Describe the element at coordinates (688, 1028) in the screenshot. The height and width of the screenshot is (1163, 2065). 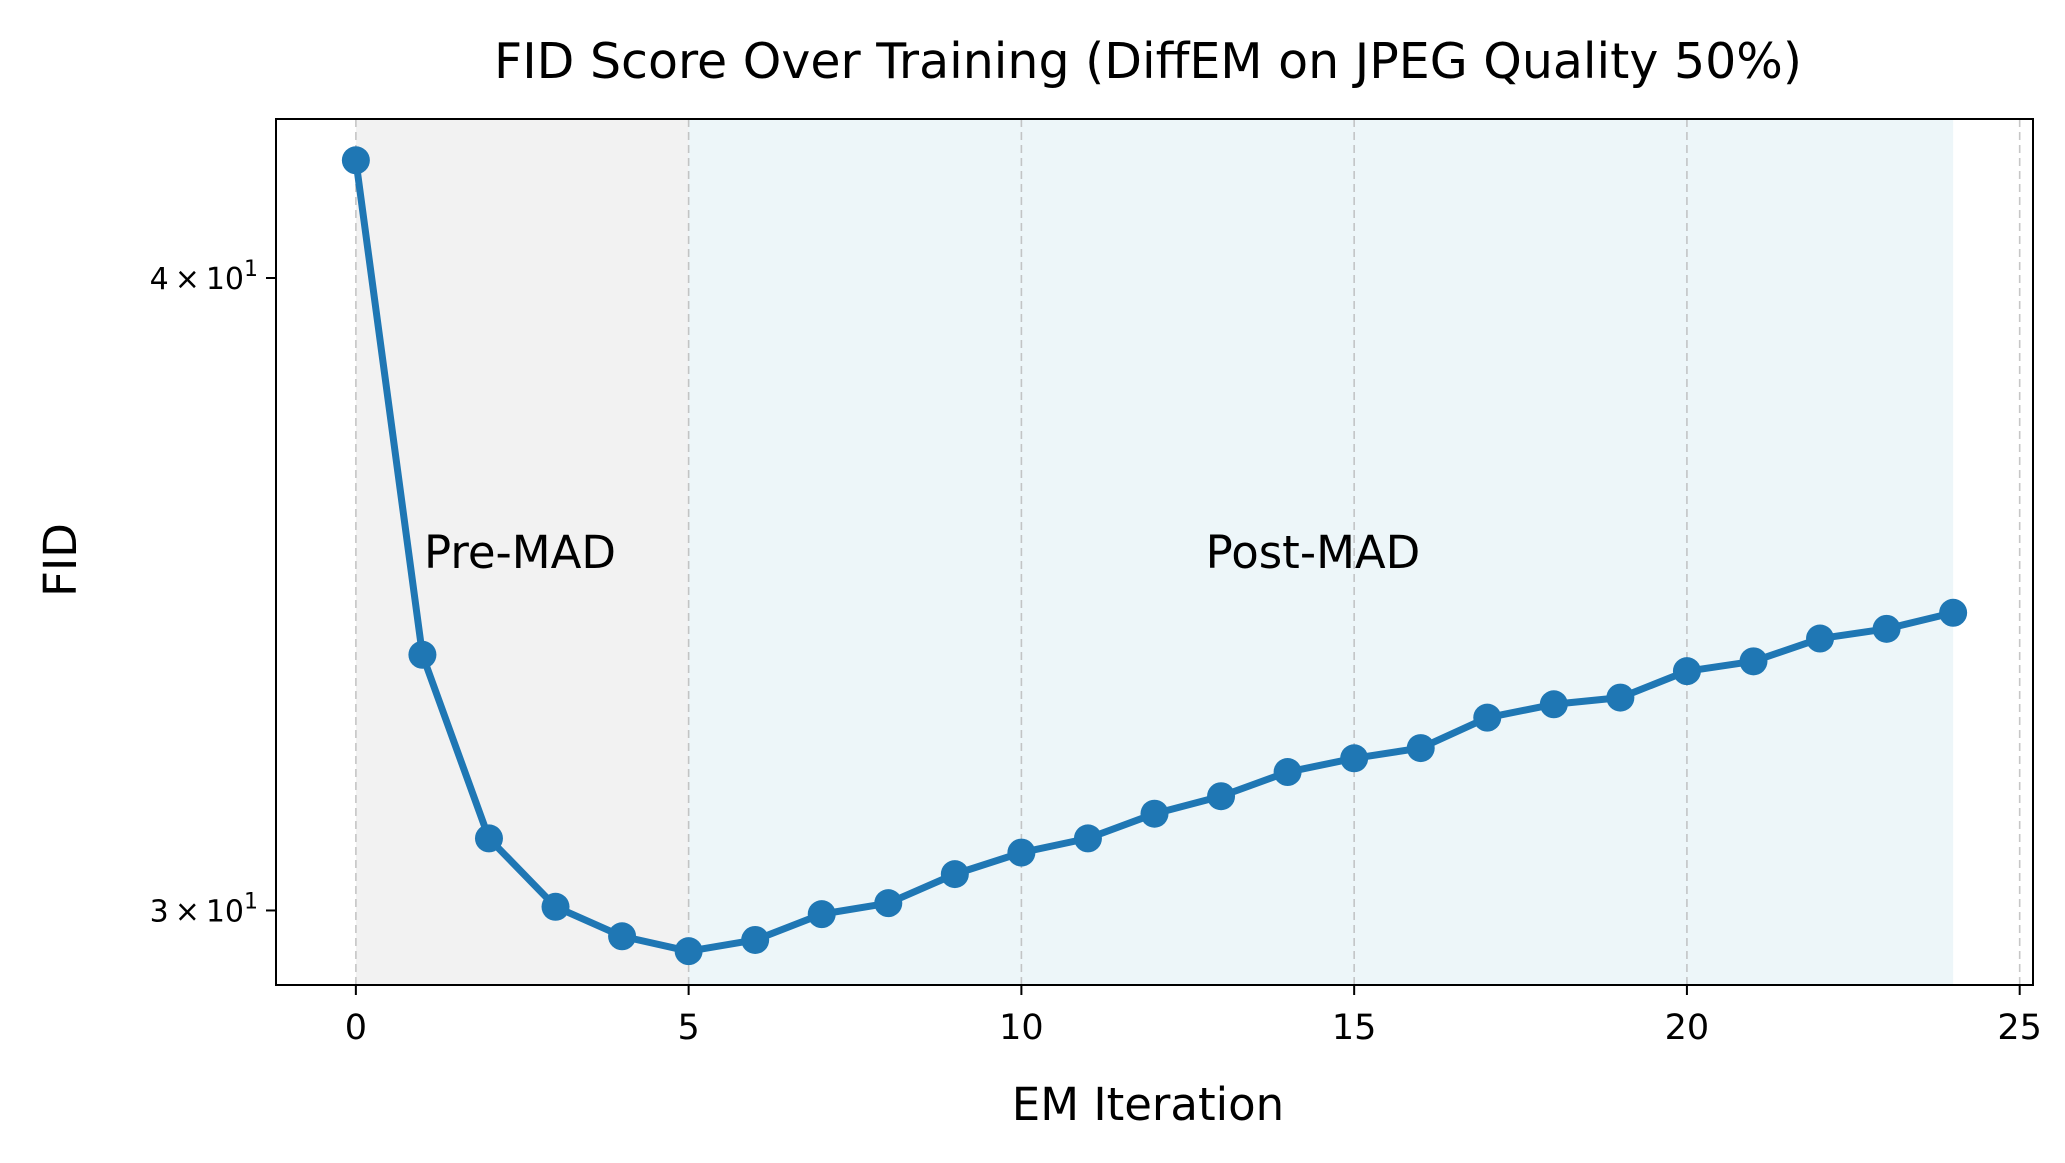
I see `x-tick-label-5: 5` at that location.